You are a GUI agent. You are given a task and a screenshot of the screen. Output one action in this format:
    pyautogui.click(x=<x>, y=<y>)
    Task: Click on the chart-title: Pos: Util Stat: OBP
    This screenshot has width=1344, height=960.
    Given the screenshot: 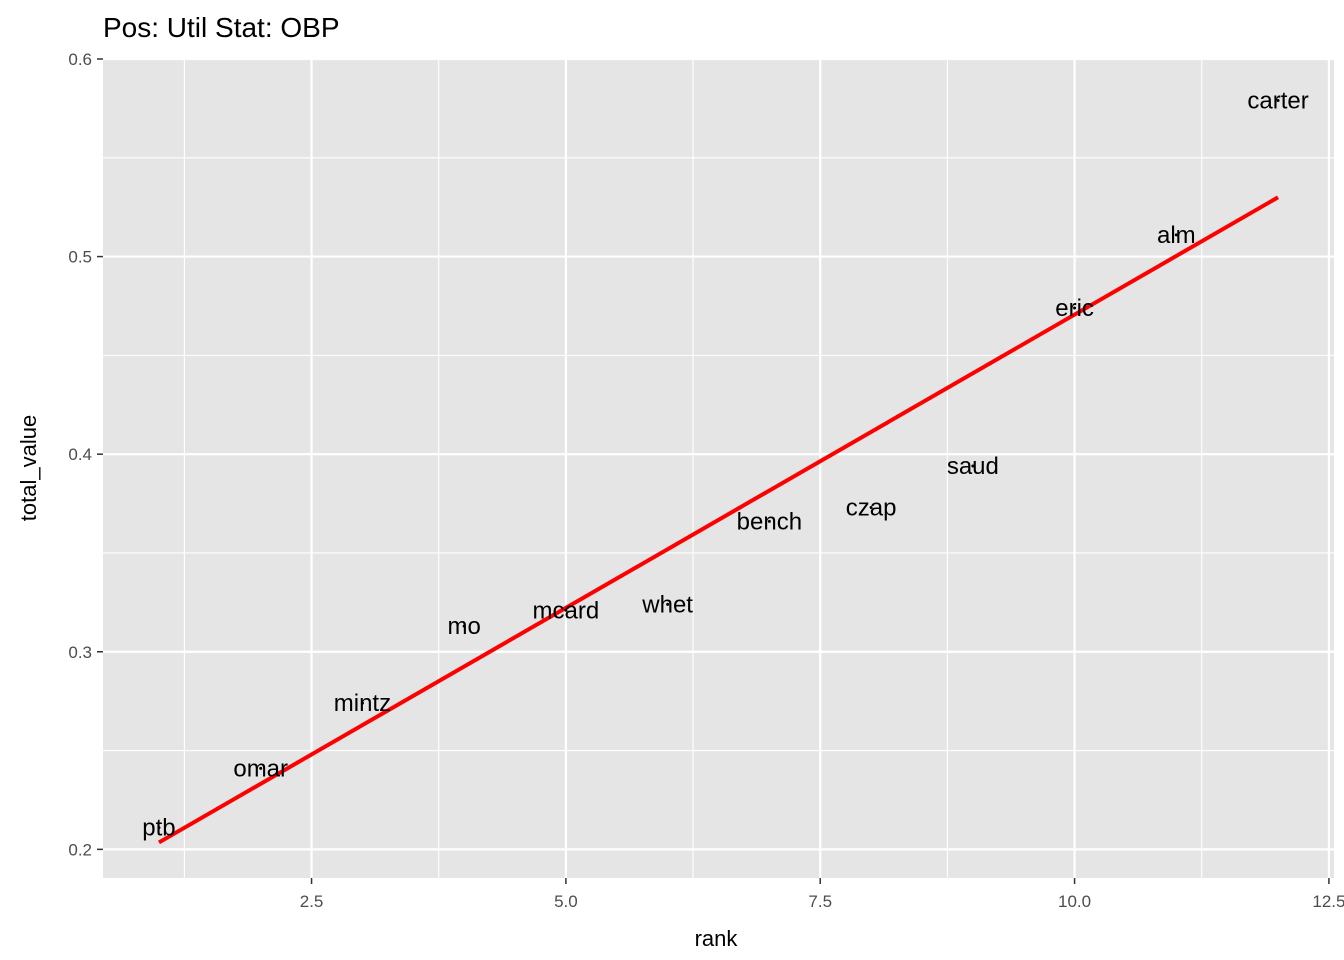 What is the action you would take?
    pyautogui.click(x=221, y=27)
    